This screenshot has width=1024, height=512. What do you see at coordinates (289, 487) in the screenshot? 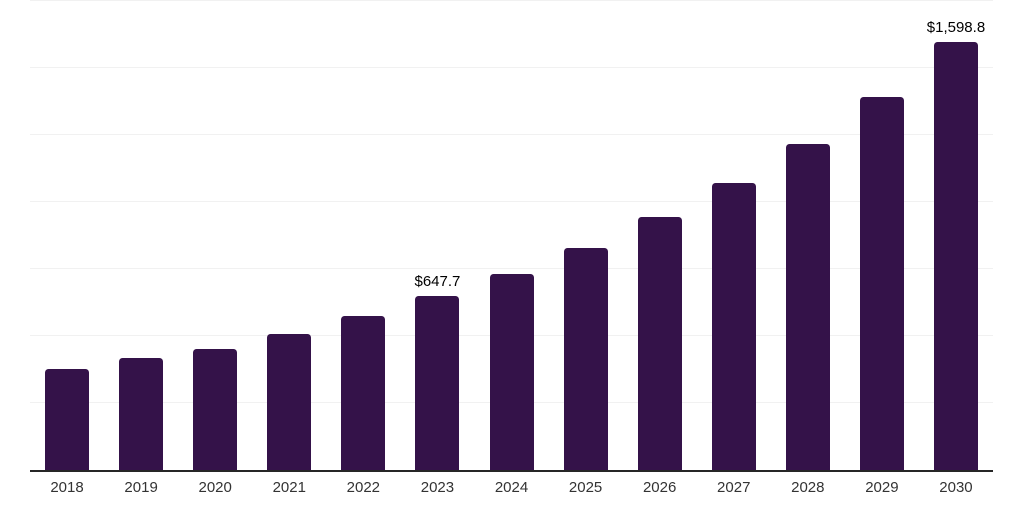
I see `x-axis-tick-label: 2021` at bounding box center [289, 487].